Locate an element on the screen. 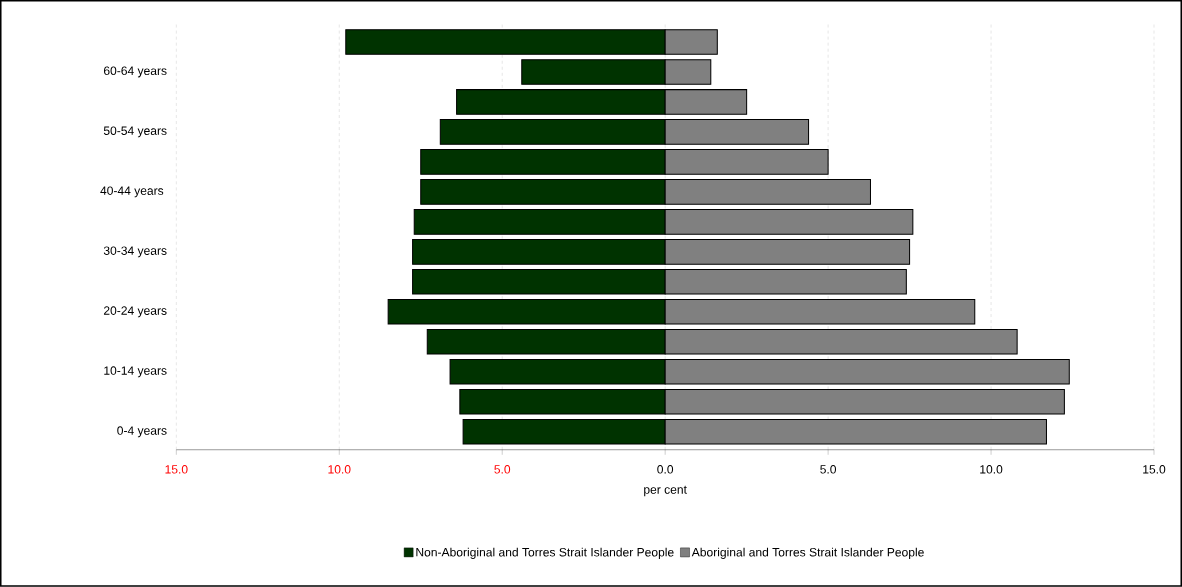  x-axis-title: per cent is located at coordinates (665, 491).